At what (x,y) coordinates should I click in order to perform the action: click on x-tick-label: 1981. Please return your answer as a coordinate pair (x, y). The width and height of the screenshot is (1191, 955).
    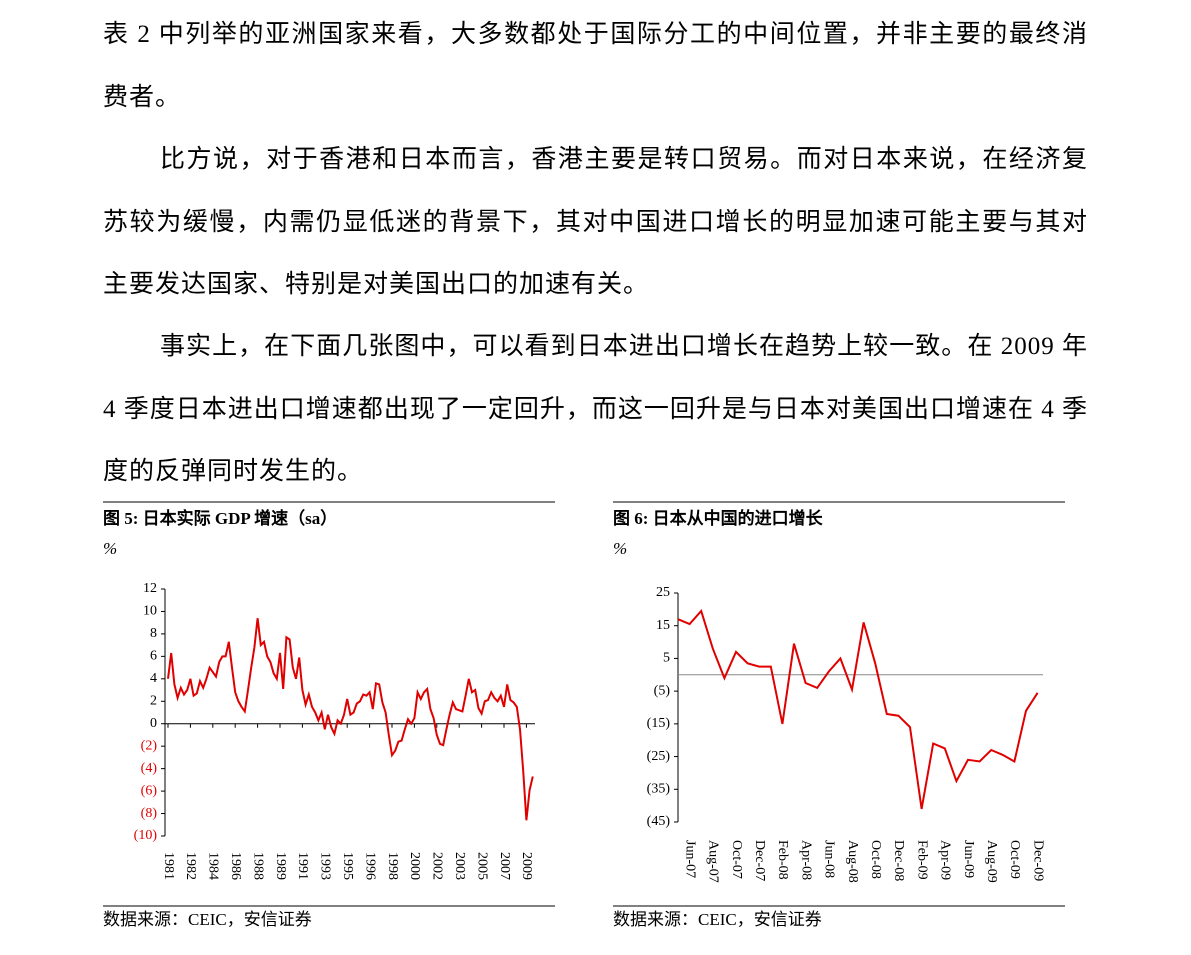
    Looking at the image, I should click on (168, 866).